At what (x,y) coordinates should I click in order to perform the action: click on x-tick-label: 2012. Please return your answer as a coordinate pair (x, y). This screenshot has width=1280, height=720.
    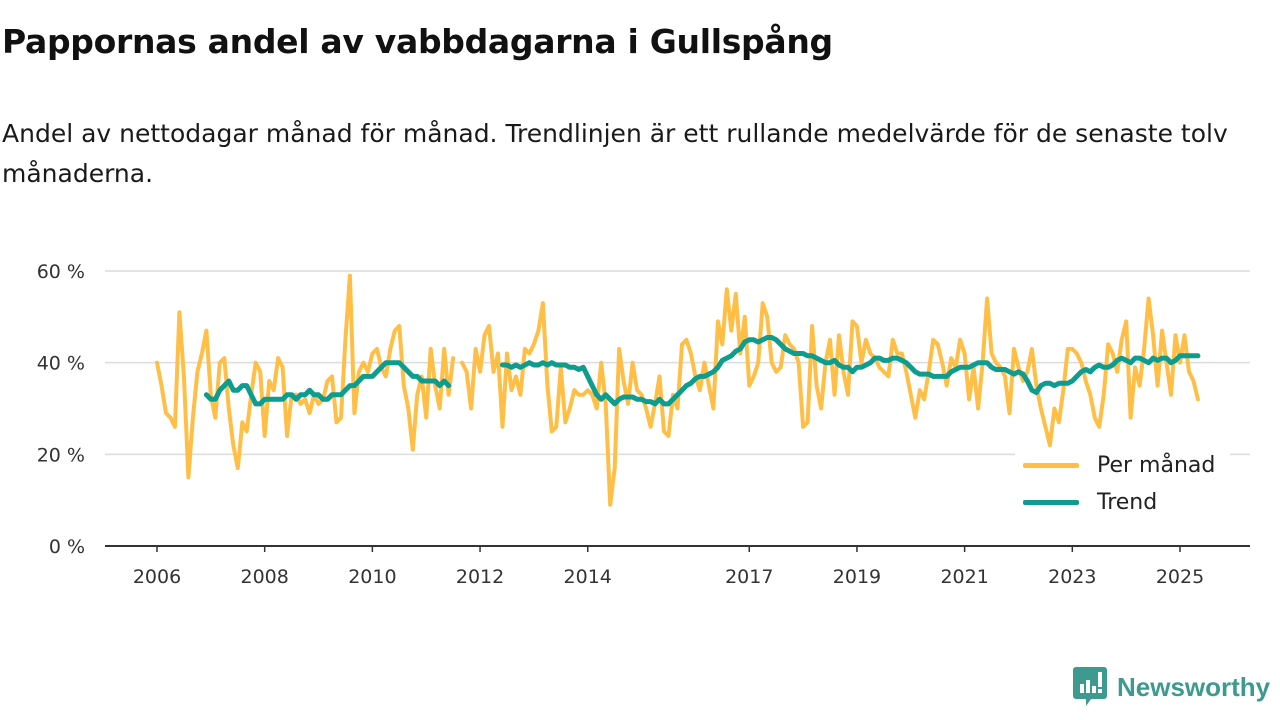
    Looking at the image, I should click on (480, 577).